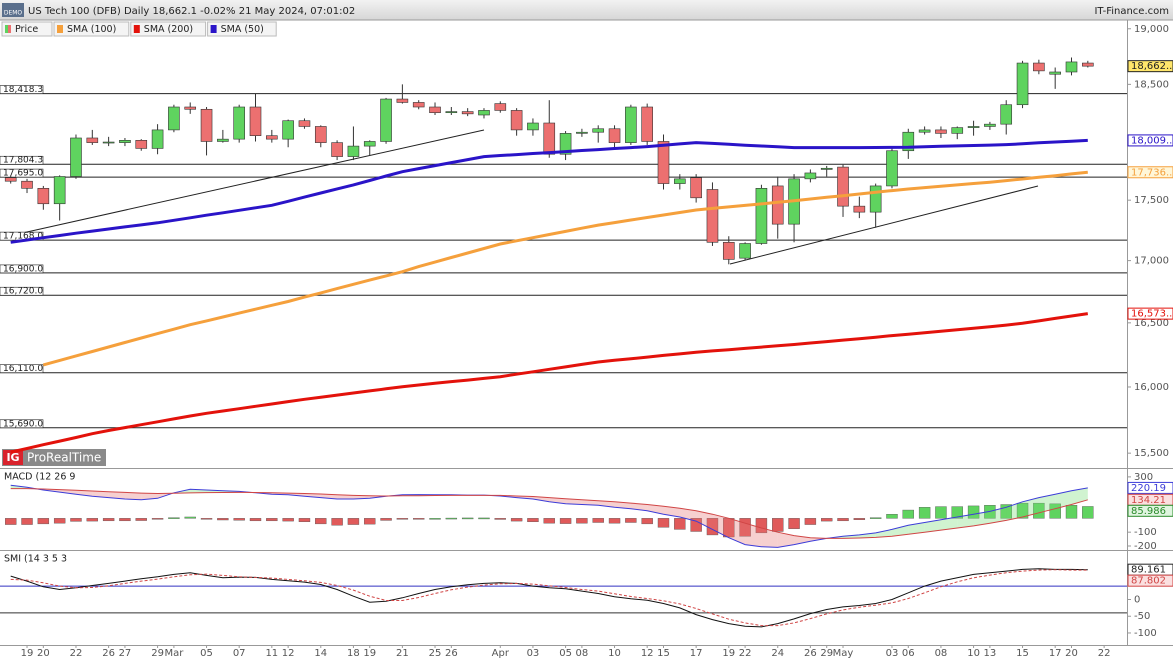 Image resolution: width=1173 pixels, height=660 pixels. What do you see at coordinates (826, 653) in the screenshot?
I see `x-tick-label: 29` at bounding box center [826, 653].